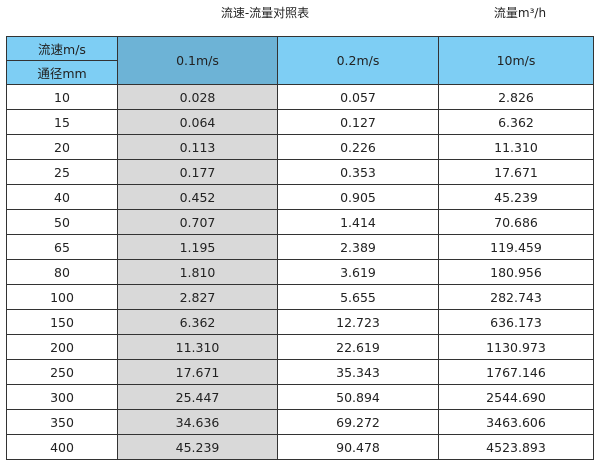  What do you see at coordinates (197, 172) in the screenshot?
I see `flow-cell: 0.177` at bounding box center [197, 172].